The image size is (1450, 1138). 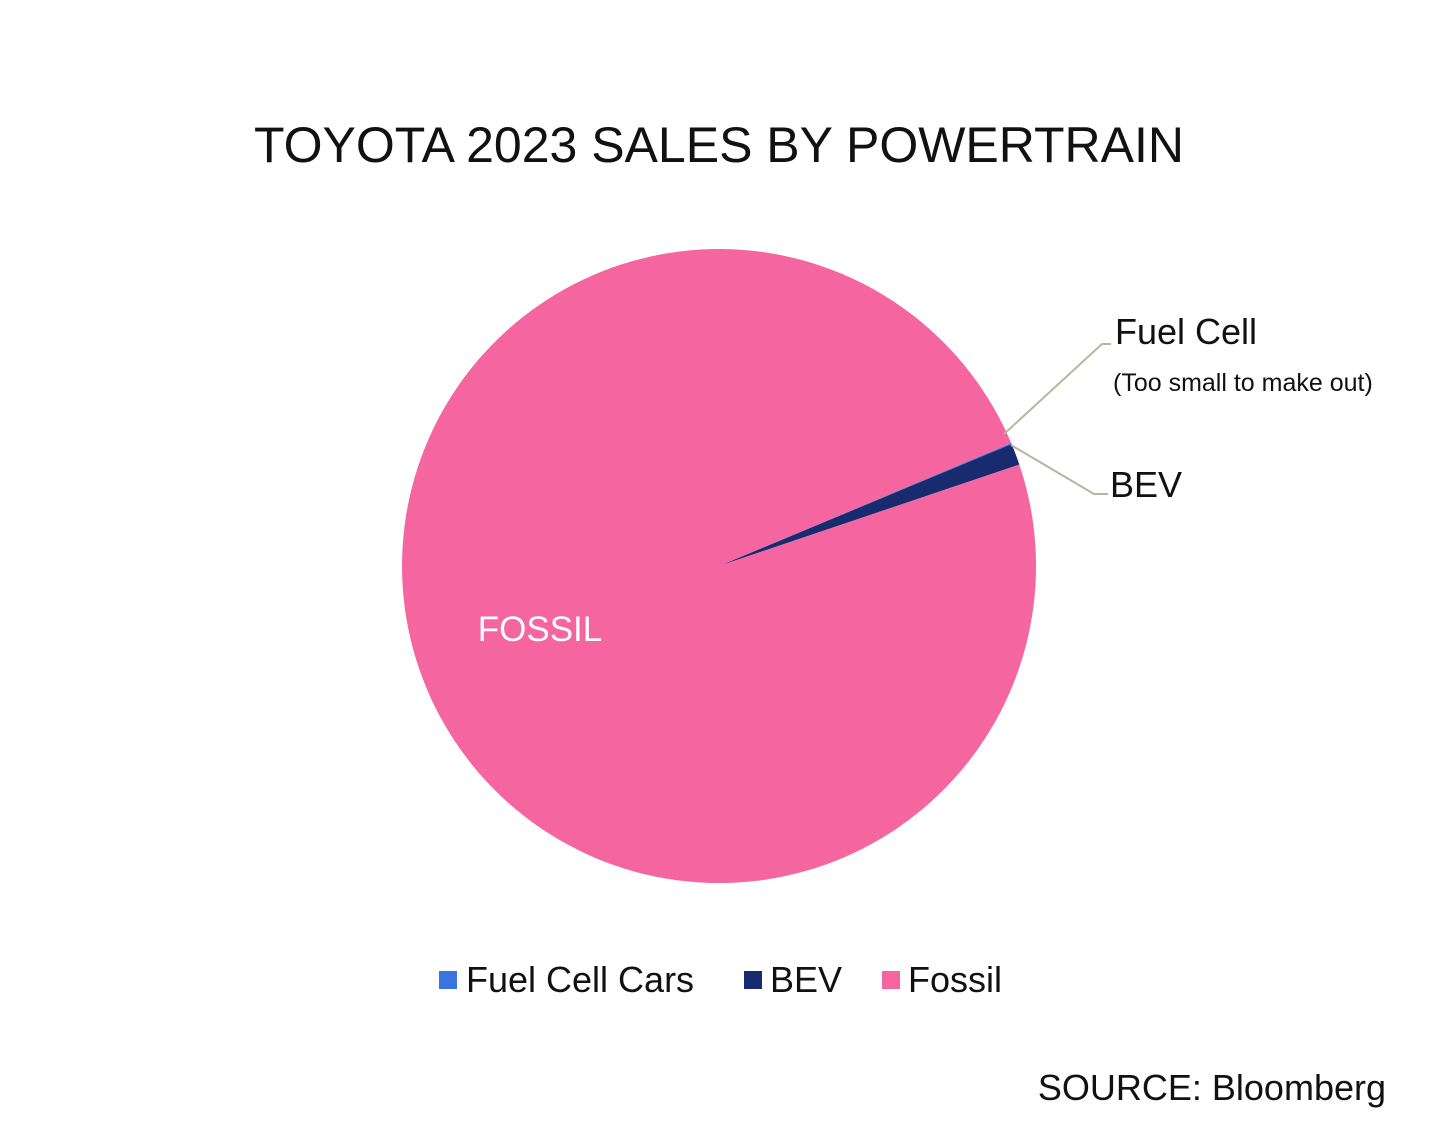 What do you see at coordinates (865, 504) in the screenshot?
I see `pie-slice-fuel-cell-cars` at bounding box center [865, 504].